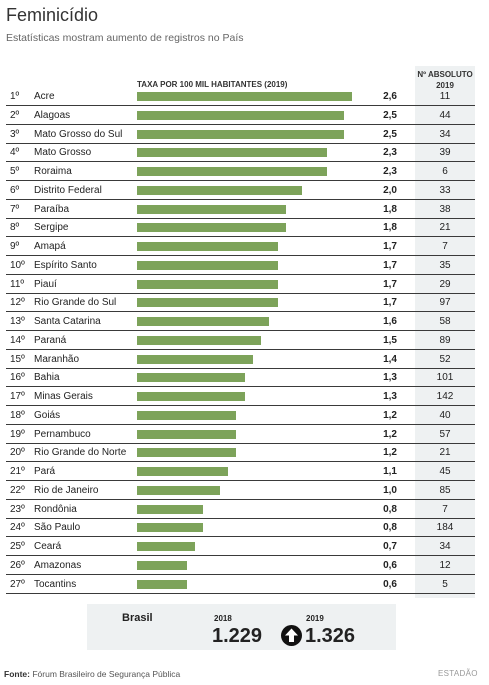  I want to click on state-label: Alagoas, so click(52, 115).